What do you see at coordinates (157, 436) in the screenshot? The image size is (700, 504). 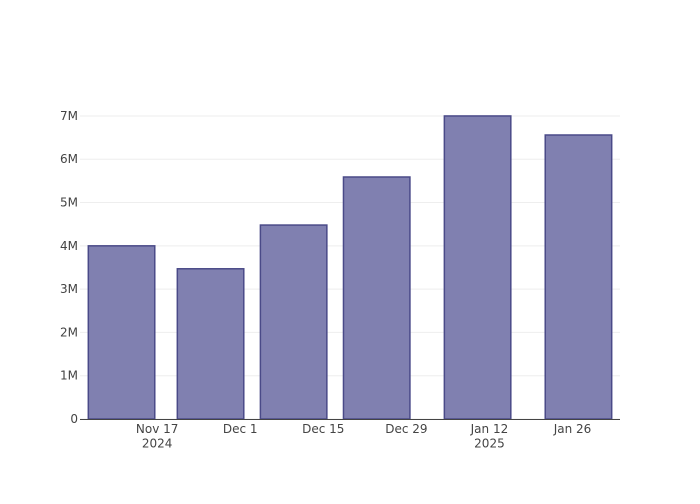 I see `x-tick-label: Nov 17 2024` at bounding box center [157, 436].